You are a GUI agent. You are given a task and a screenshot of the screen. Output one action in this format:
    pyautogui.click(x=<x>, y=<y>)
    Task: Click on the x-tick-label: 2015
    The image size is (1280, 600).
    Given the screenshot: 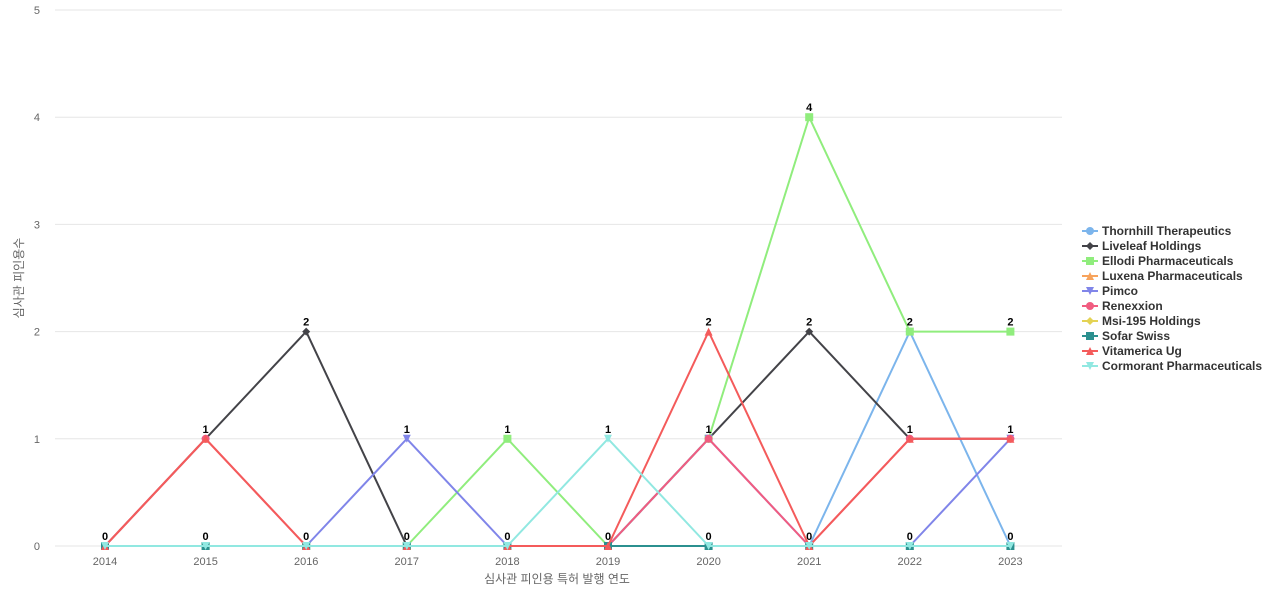 What is the action you would take?
    pyautogui.click(x=205, y=562)
    